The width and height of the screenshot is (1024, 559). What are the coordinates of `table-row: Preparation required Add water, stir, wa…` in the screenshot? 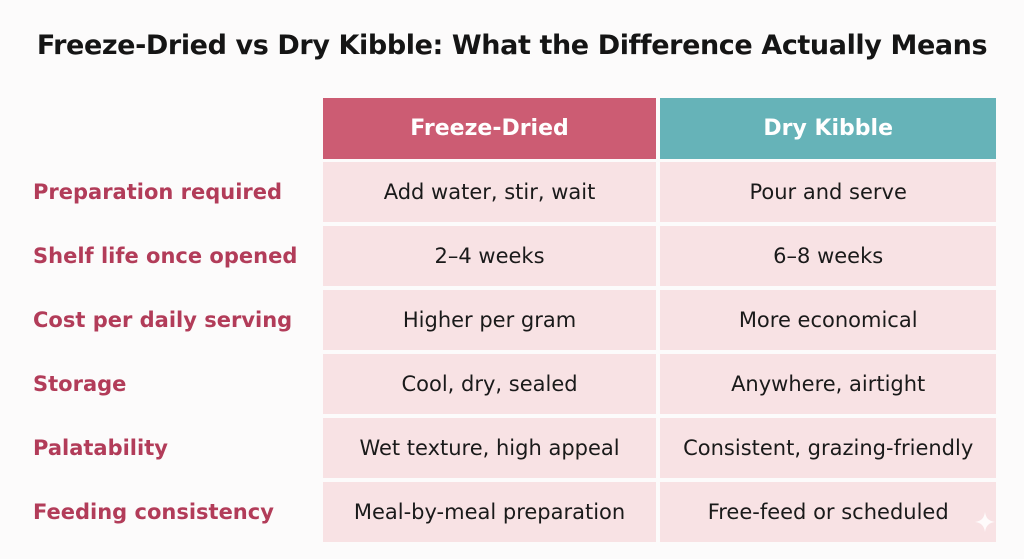 It's located at (508, 192).